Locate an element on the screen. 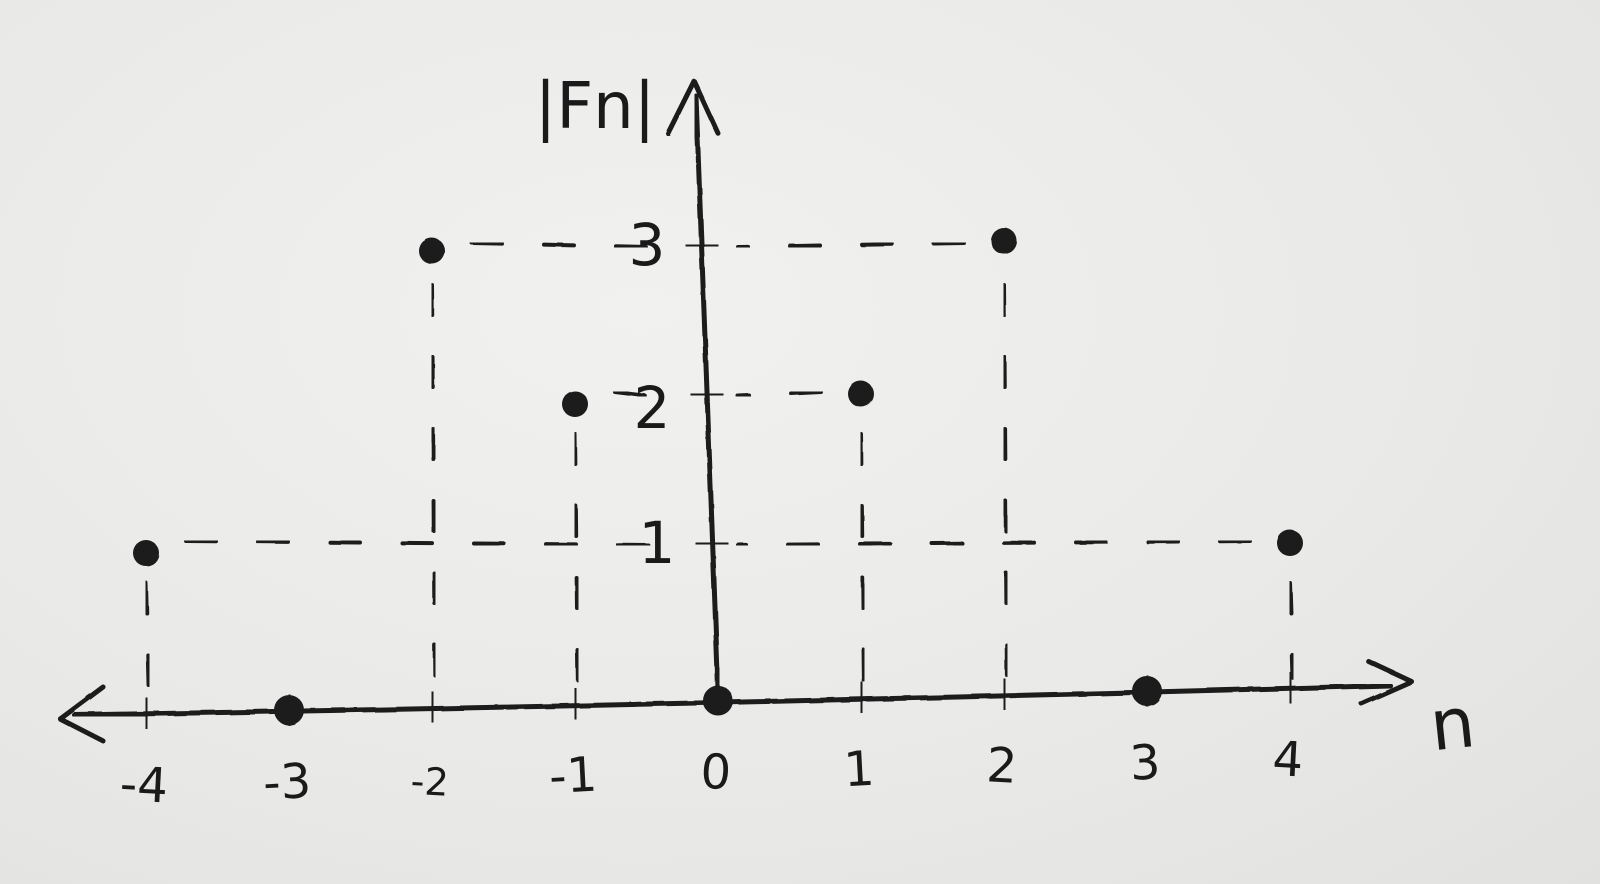  y-tick-label: 3 is located at coordinates (647, 245).